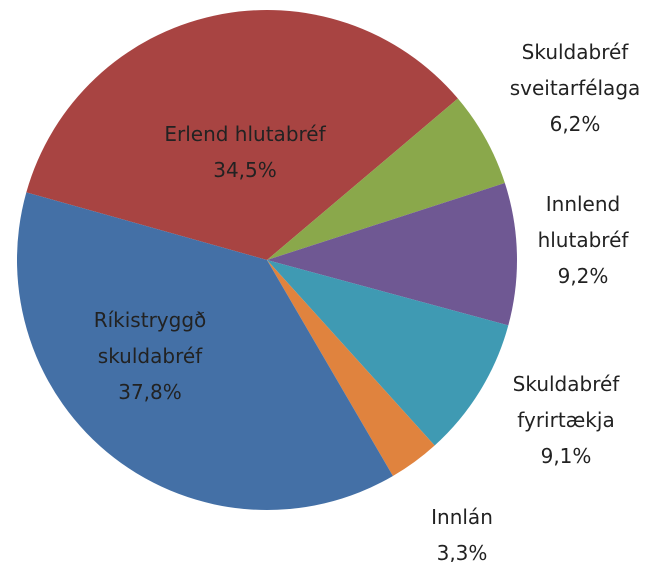 The width and height of the screenshot is (648, 562). What do you see at coordinates (575, 70) in the screenshot?
I see `category-label: Skuldabréf sveitarfélaga` at bounding box center [575, 70].